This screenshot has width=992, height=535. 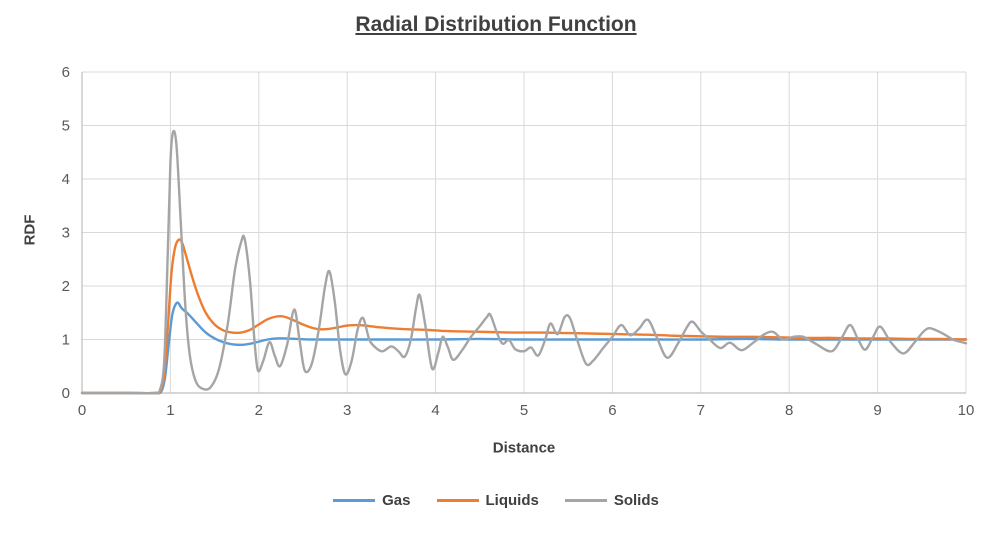 I want to click on solids-line-swatch, so click(x=585, y=500).